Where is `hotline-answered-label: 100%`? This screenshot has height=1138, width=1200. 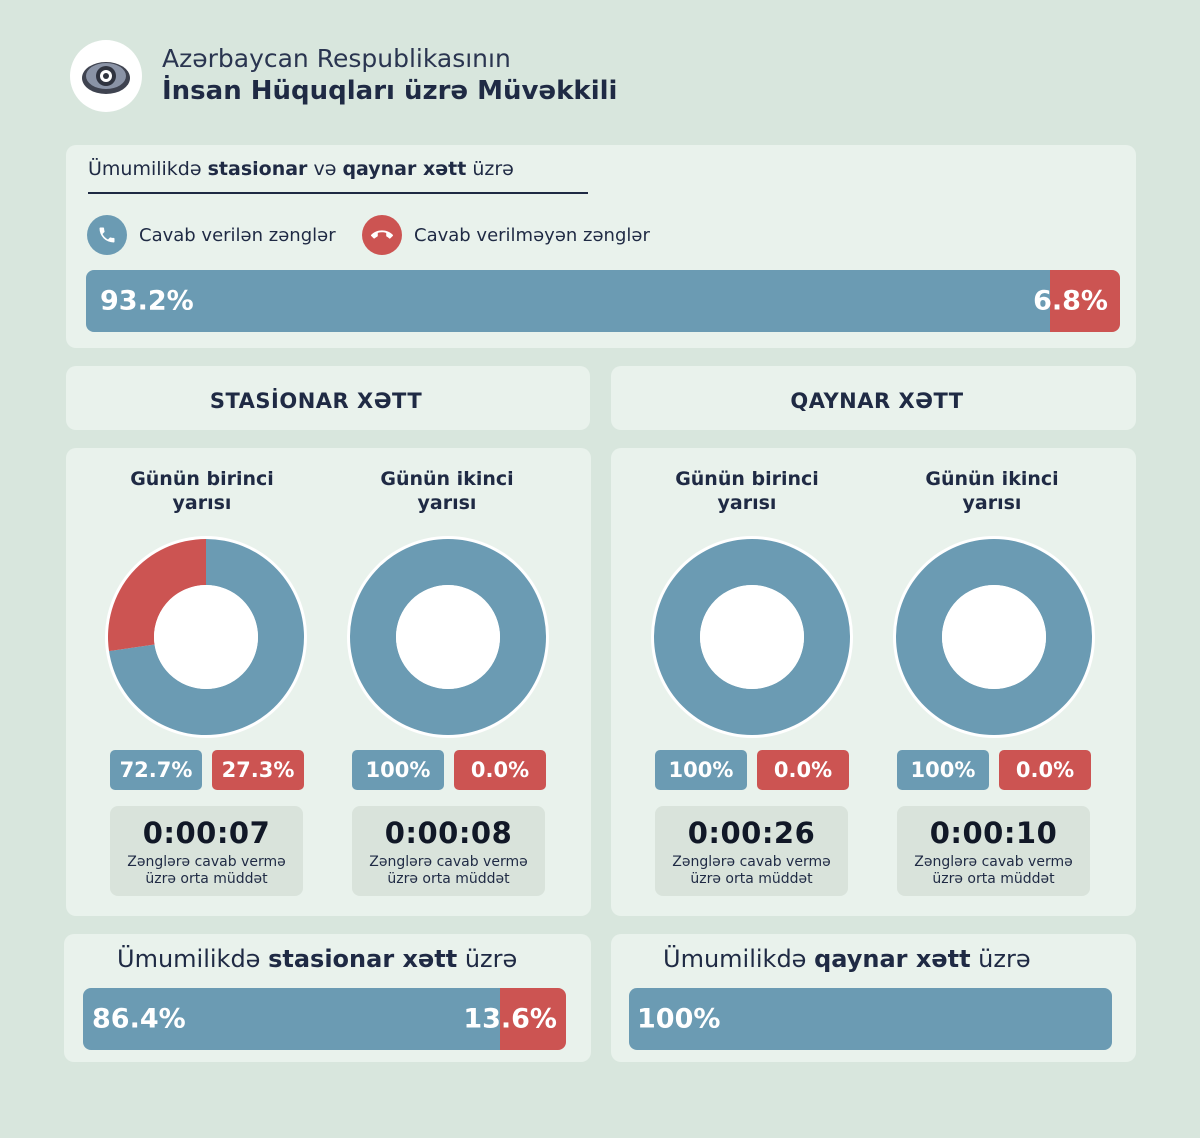
hotline-answered-label: 100% is located at coordinates (679, 1019).